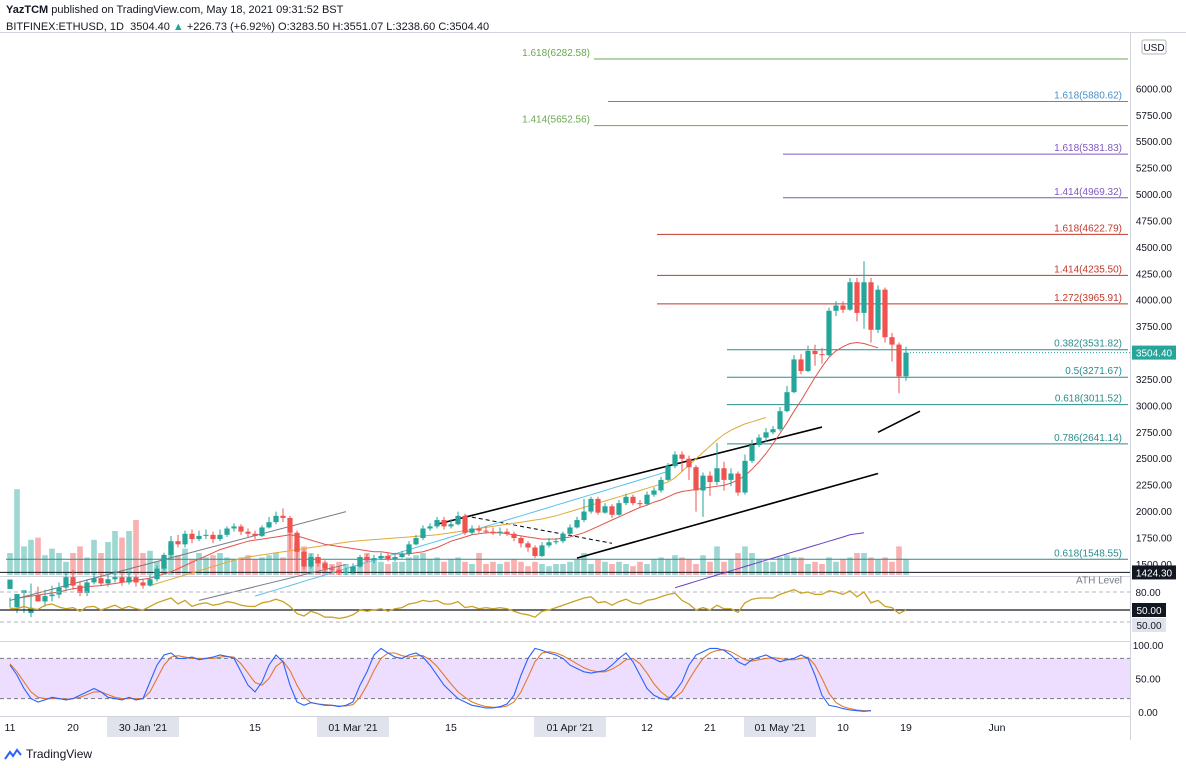  What do you see at coordinates (1154, 406) in the screenshot?
I see `price-tick-label: 3000.00` at bounding box center [1154, 406].